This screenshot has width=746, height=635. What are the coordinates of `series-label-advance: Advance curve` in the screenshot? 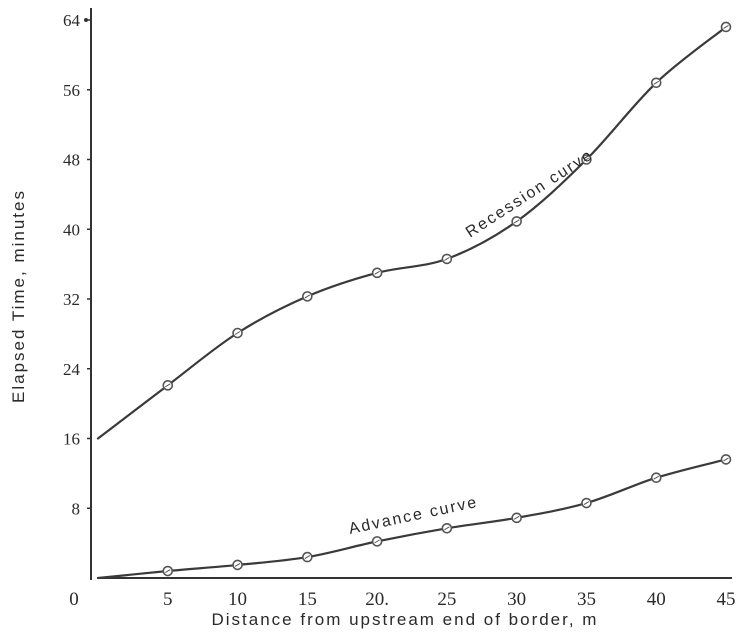 It's located at (413, 516).